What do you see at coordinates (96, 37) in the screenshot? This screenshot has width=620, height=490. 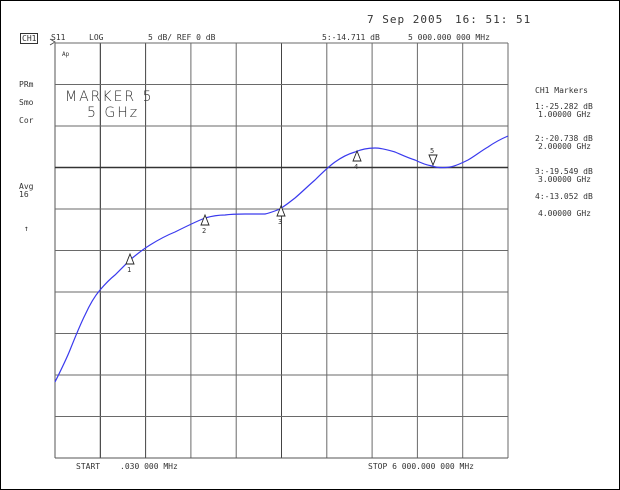 I see `format-label: LOG` at bounding box center [96, 37].